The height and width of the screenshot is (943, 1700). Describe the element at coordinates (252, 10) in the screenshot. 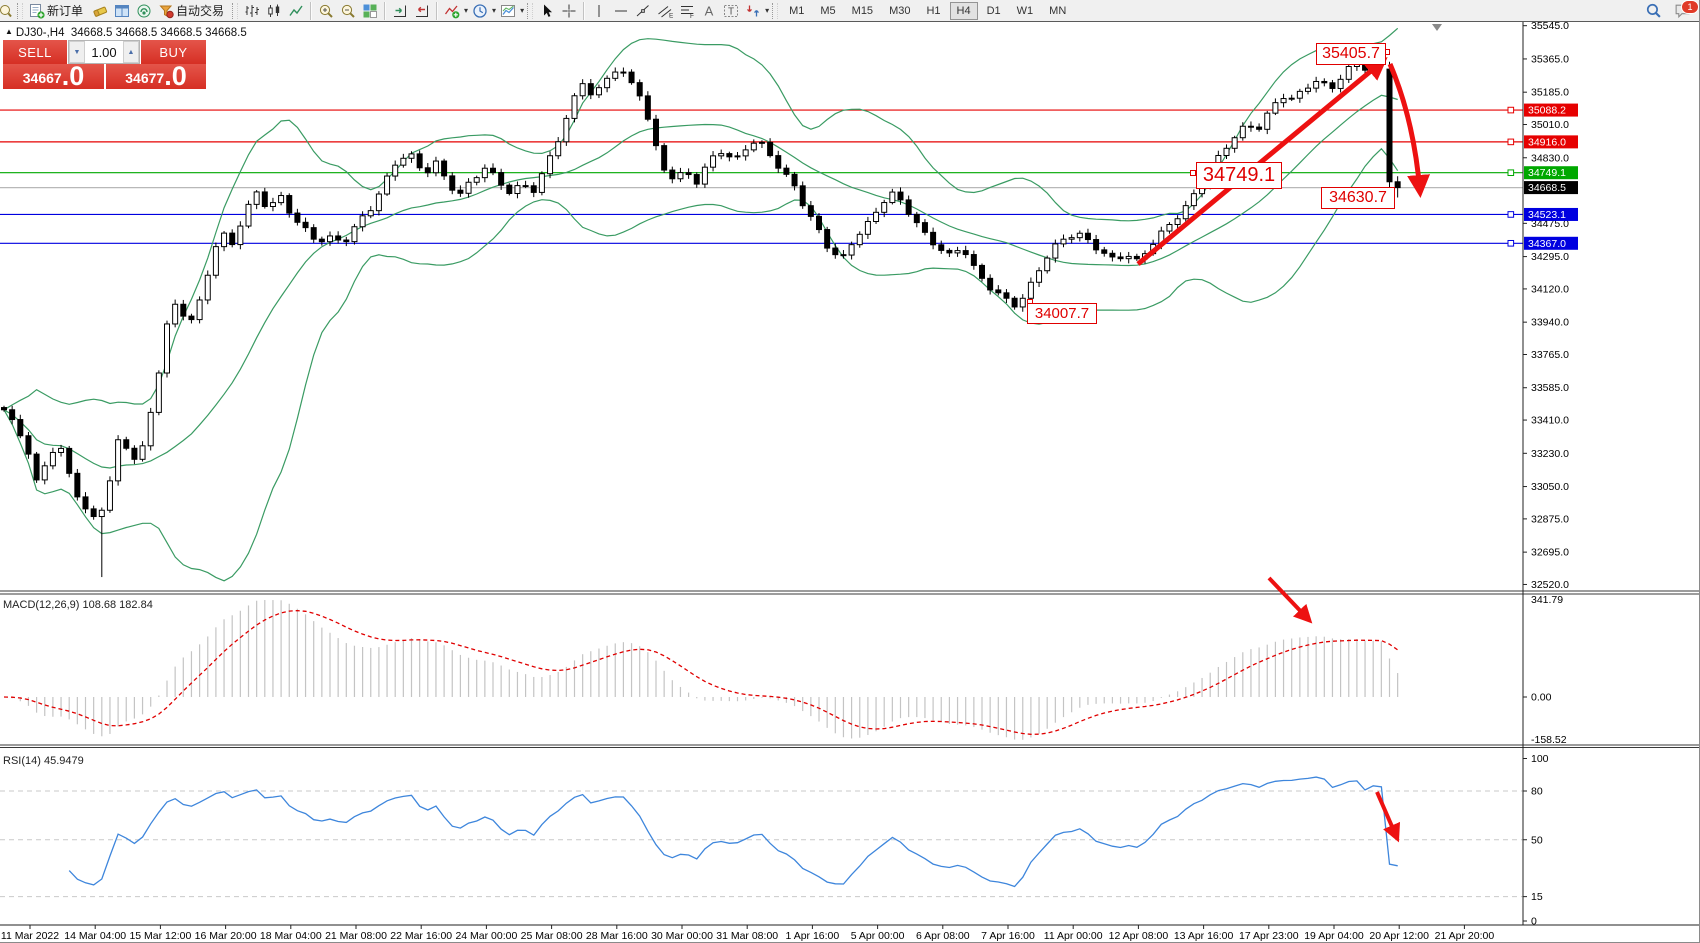

I see `bar-chart-icon` at that location.